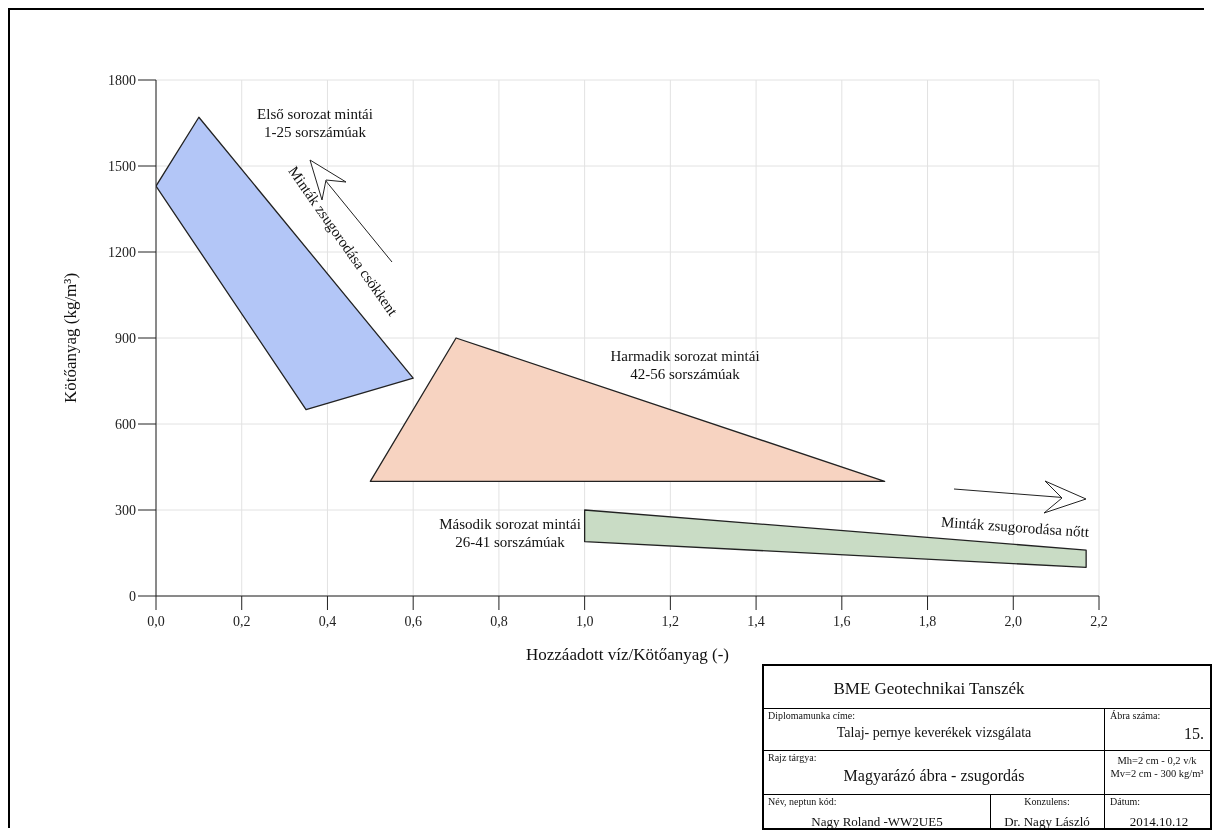 This screenshot has width=1212, height=836. Describe the element at coordinates (793, 758) in the screenshot. I see `text: Rajz tárgya:` at that location.